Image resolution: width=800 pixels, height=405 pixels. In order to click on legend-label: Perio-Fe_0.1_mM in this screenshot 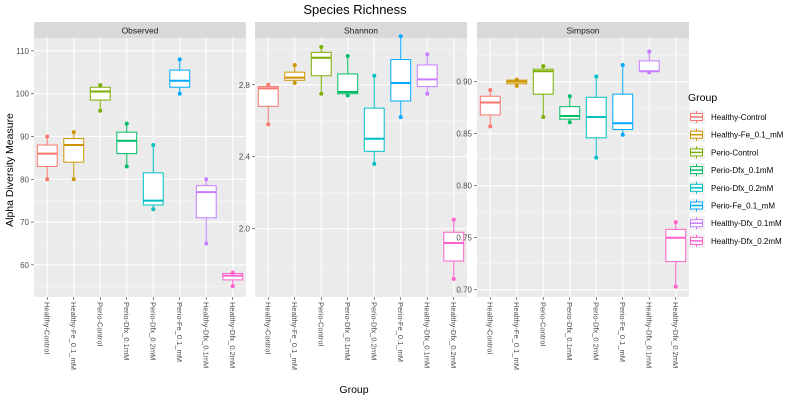, I will do `click(743, 206)`.